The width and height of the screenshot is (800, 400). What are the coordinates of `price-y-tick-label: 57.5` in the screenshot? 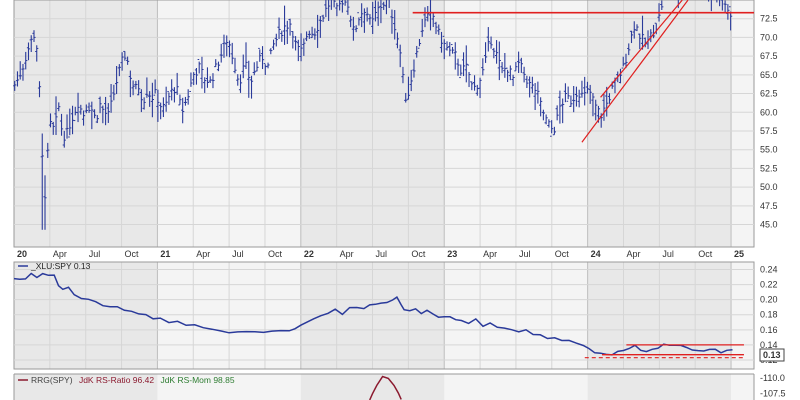 It's located at (769, 131).